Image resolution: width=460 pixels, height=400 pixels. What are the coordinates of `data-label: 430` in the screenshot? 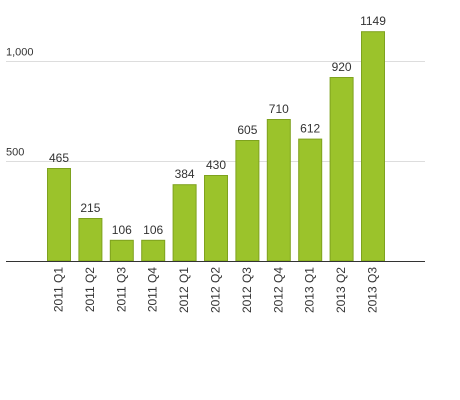 It's located at (216, 165).